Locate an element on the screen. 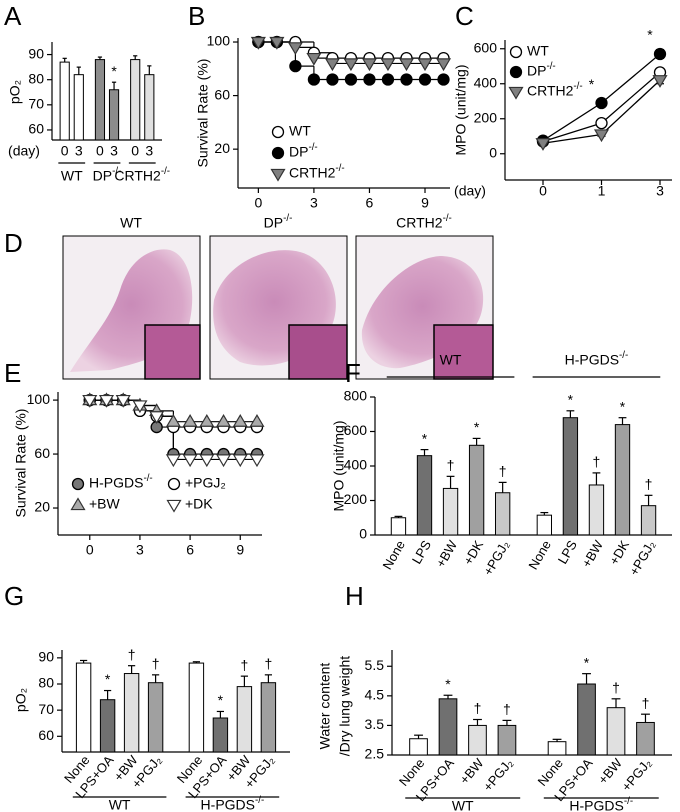 The image size is (680, 812). panel-letter: H is located at coordinates (354, 596).